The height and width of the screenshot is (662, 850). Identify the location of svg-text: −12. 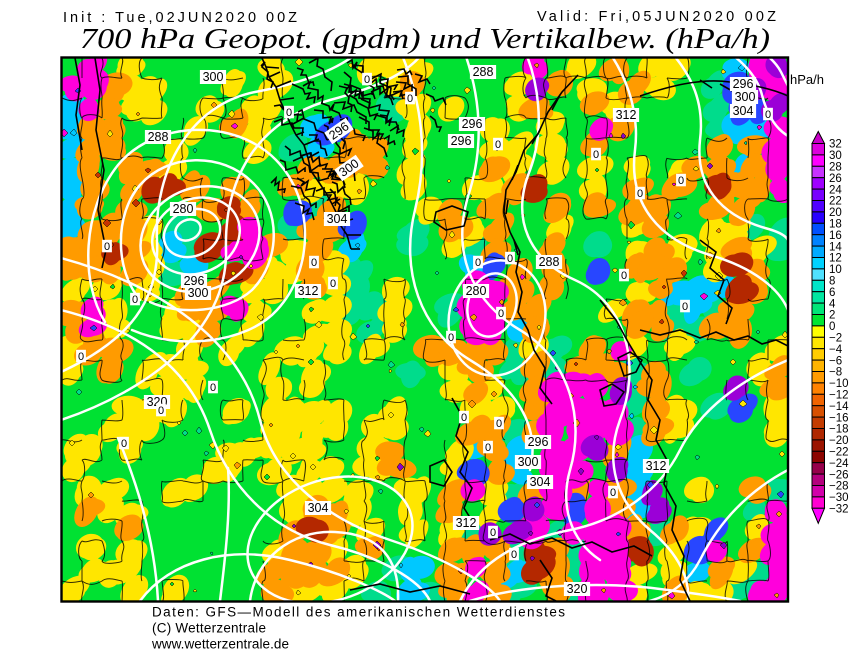
(839, 396).